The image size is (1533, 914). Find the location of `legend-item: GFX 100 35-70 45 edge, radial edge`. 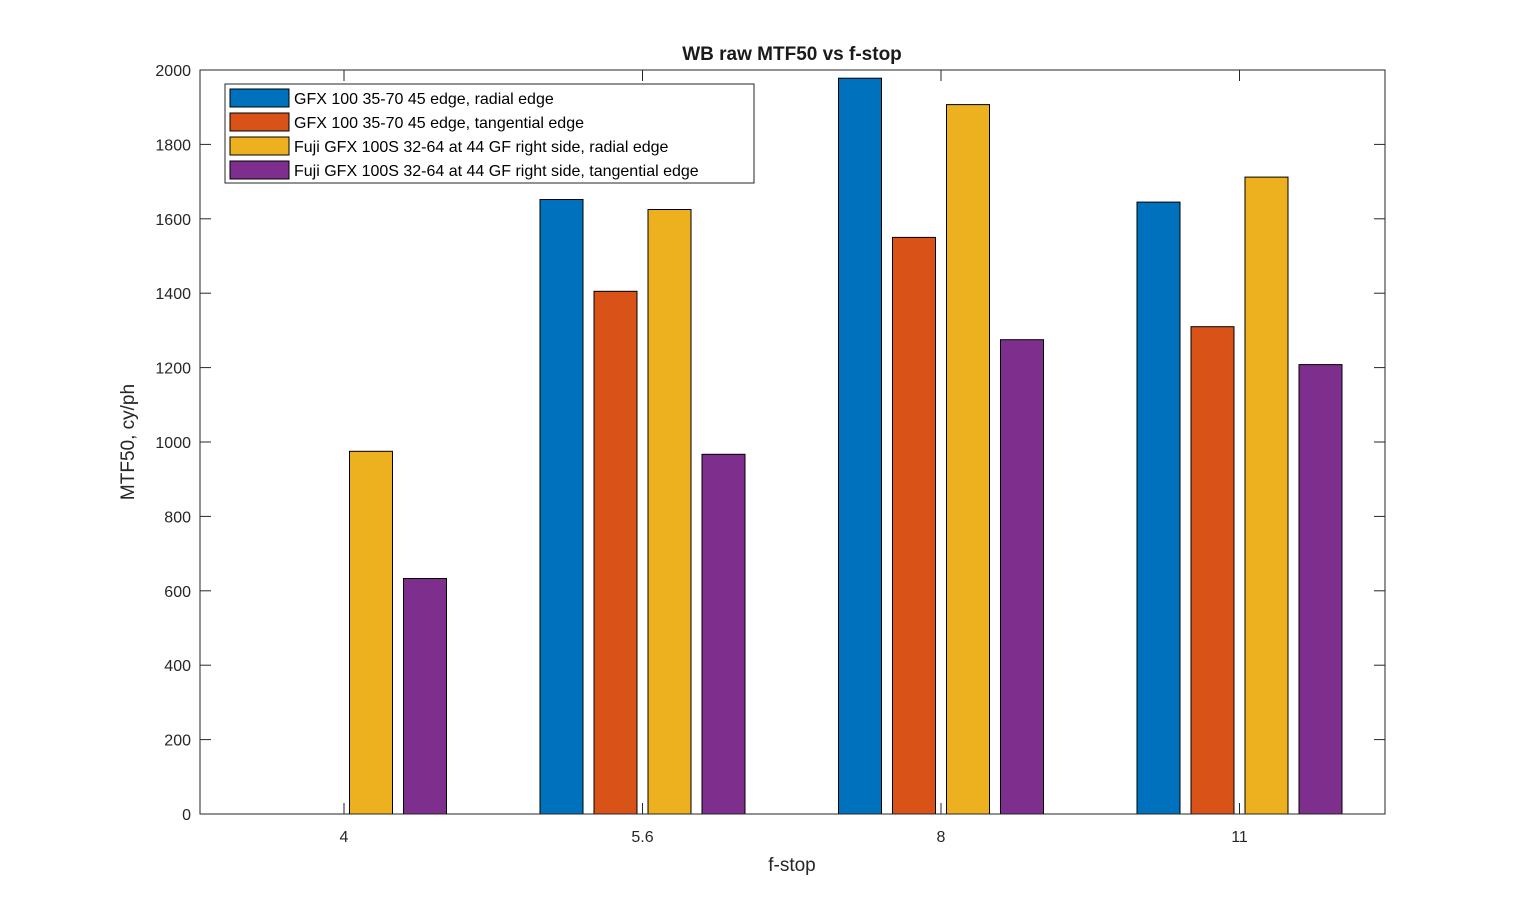

legend-item: GFX 100 35-70 45 edge, radial edge is located at coordinates (391, 98).